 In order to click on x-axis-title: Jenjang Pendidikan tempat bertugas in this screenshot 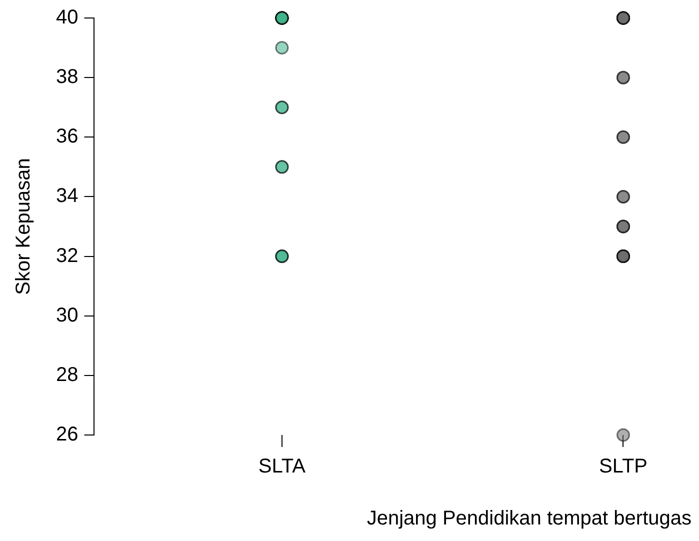, I will do `click(529, 519)`.